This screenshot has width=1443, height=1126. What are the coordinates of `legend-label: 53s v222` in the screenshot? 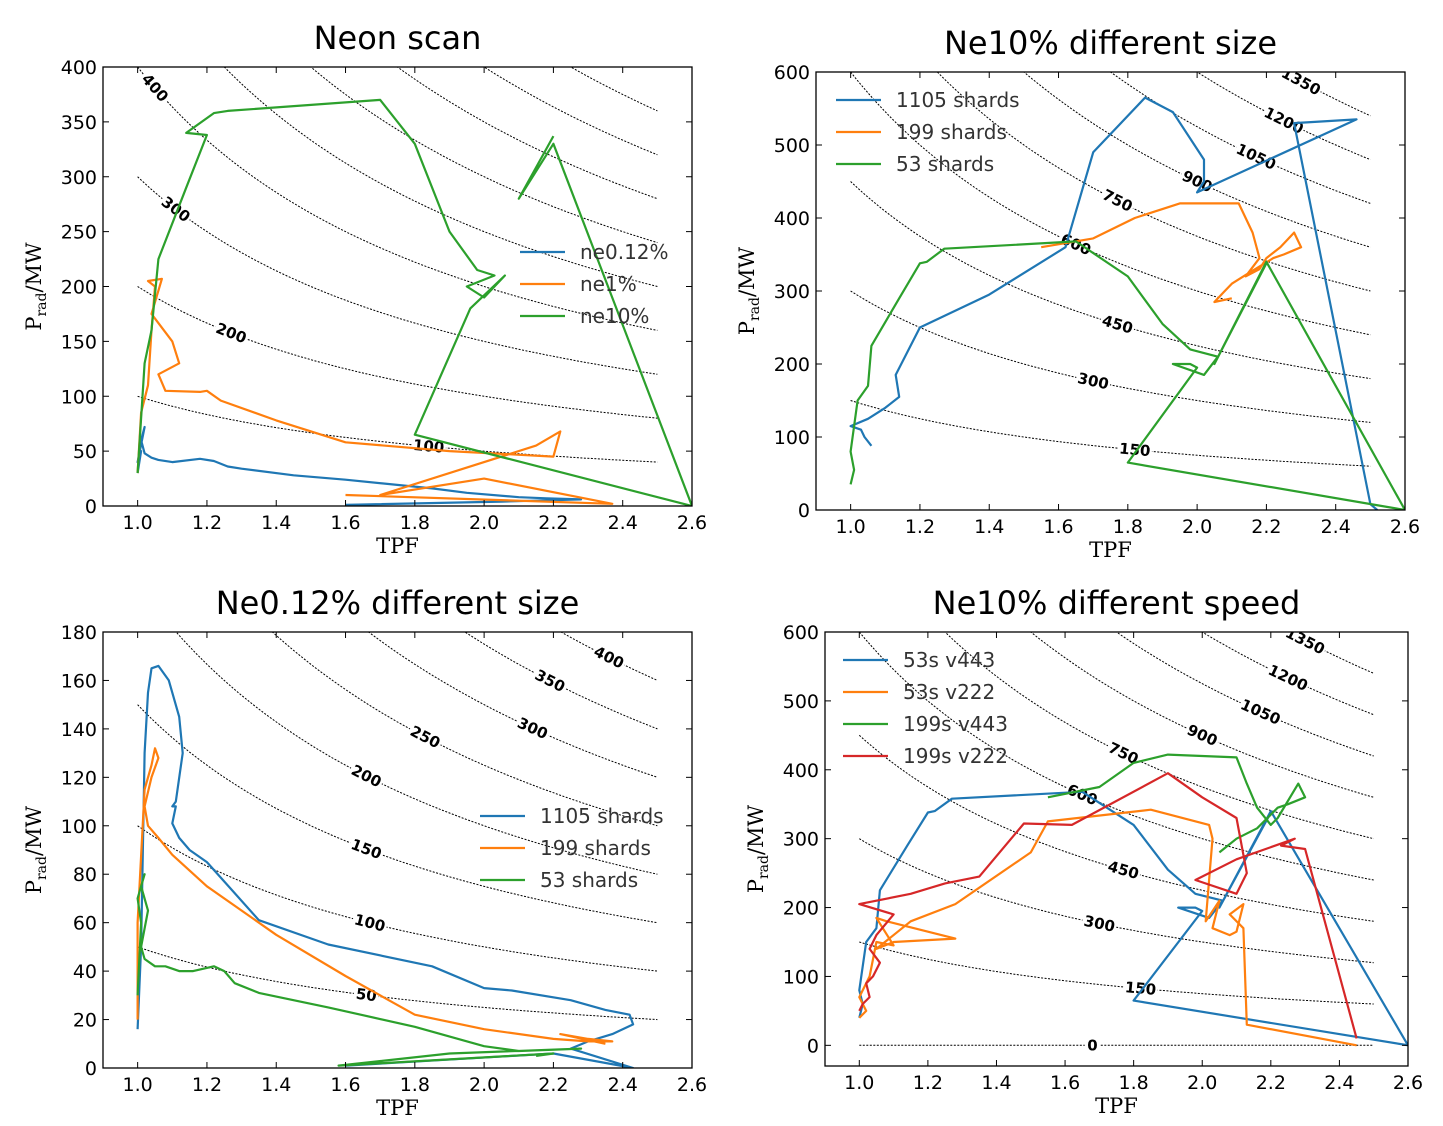 It's located at (949, 692).